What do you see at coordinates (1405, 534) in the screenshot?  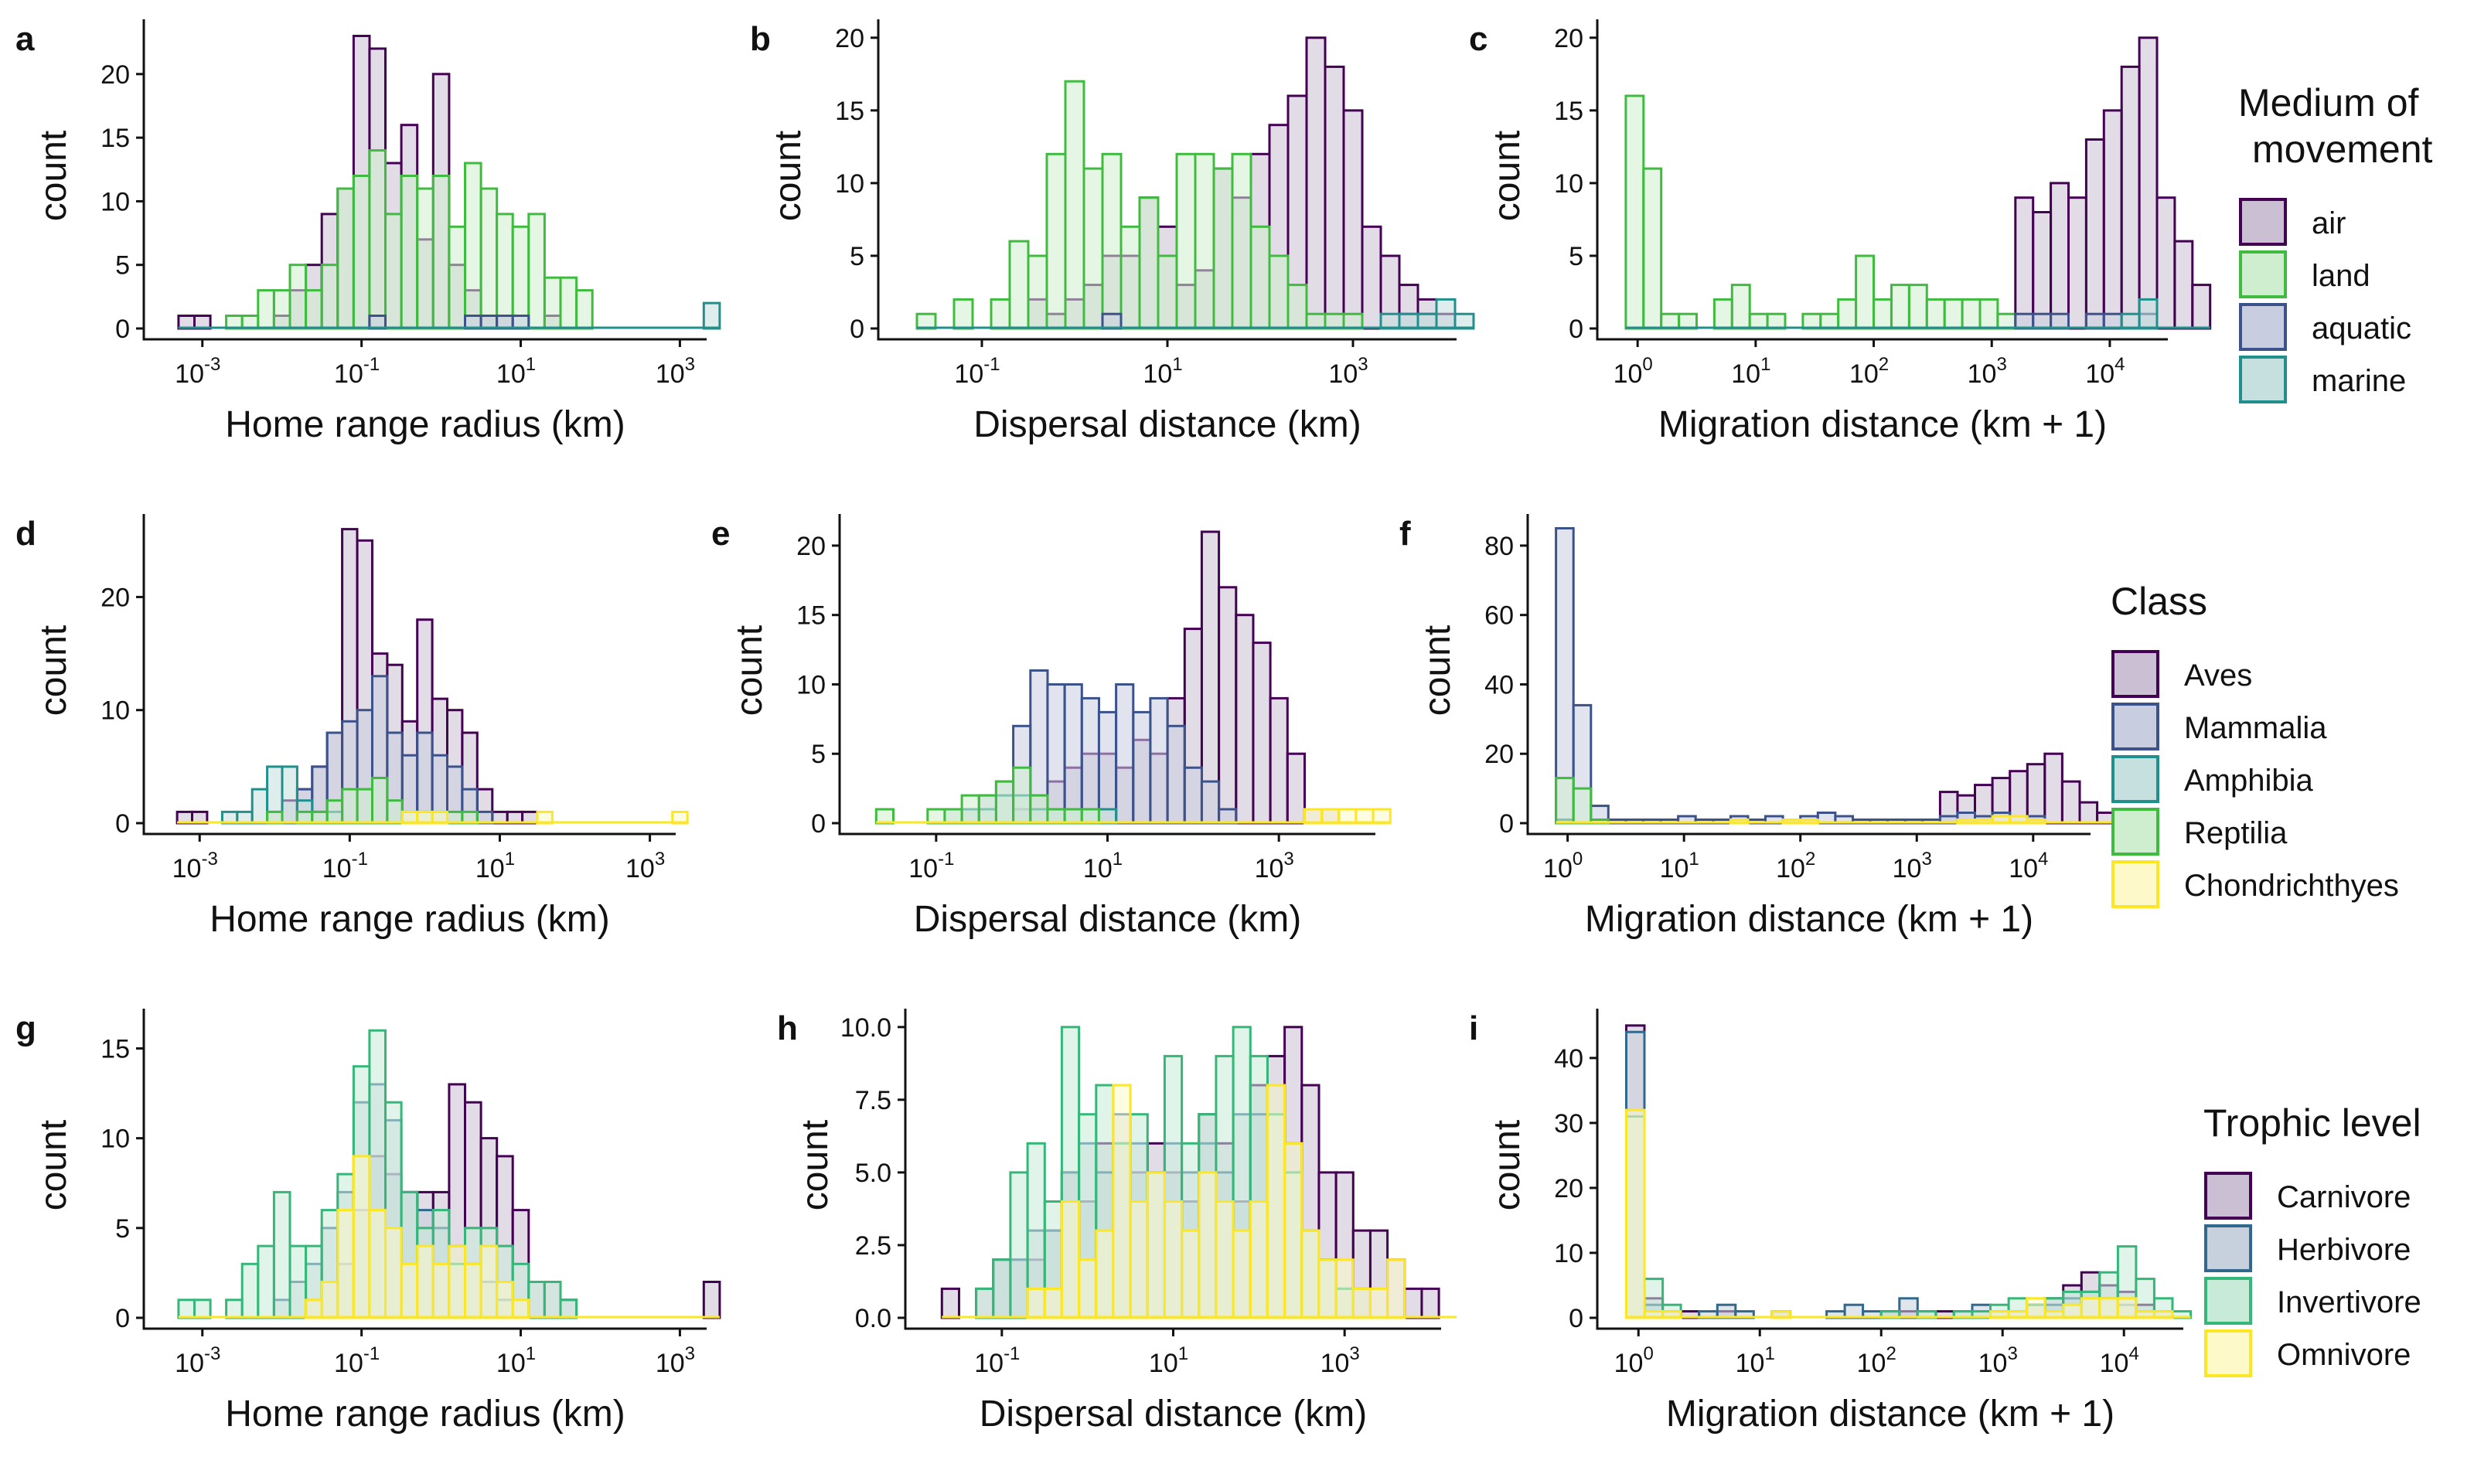 I see `panel-label: f` at bounding box center [1405, 534].